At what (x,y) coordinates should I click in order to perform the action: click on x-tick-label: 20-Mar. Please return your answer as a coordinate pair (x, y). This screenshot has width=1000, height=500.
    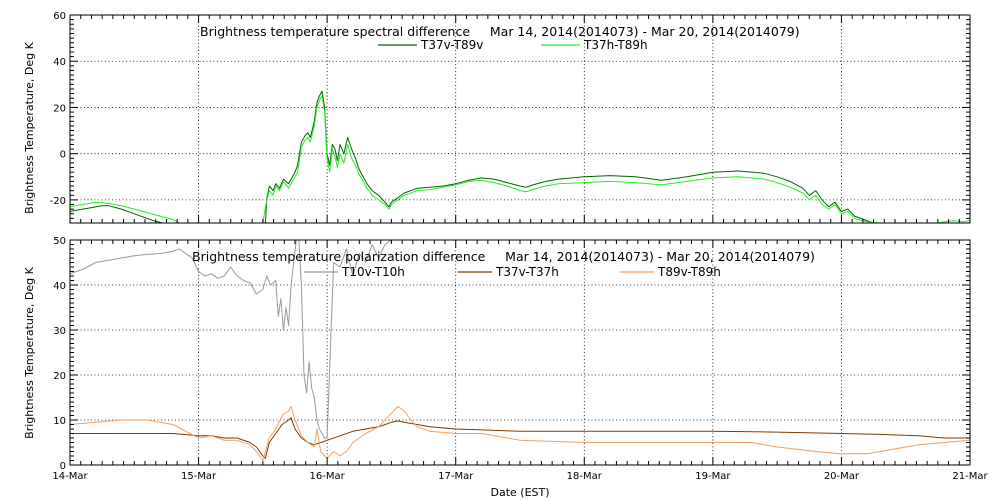
    Looking at the image, I should click on (842, 476).